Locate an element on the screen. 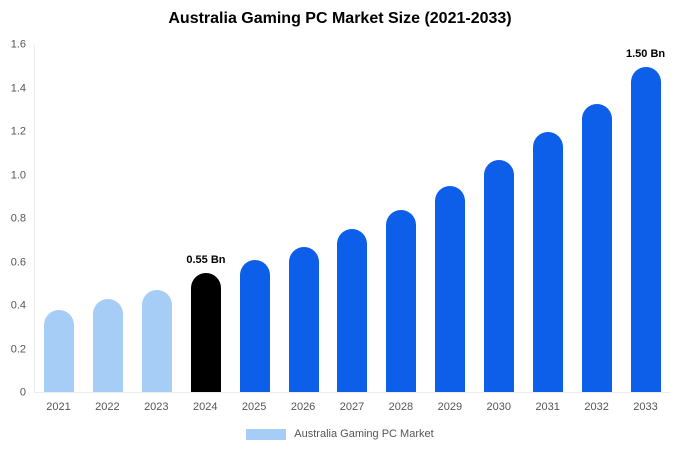 Image resolution: width=680 pixels, height=450 pixels. x-axis-label-2021: 2021 is located at coordinates (58, 407).